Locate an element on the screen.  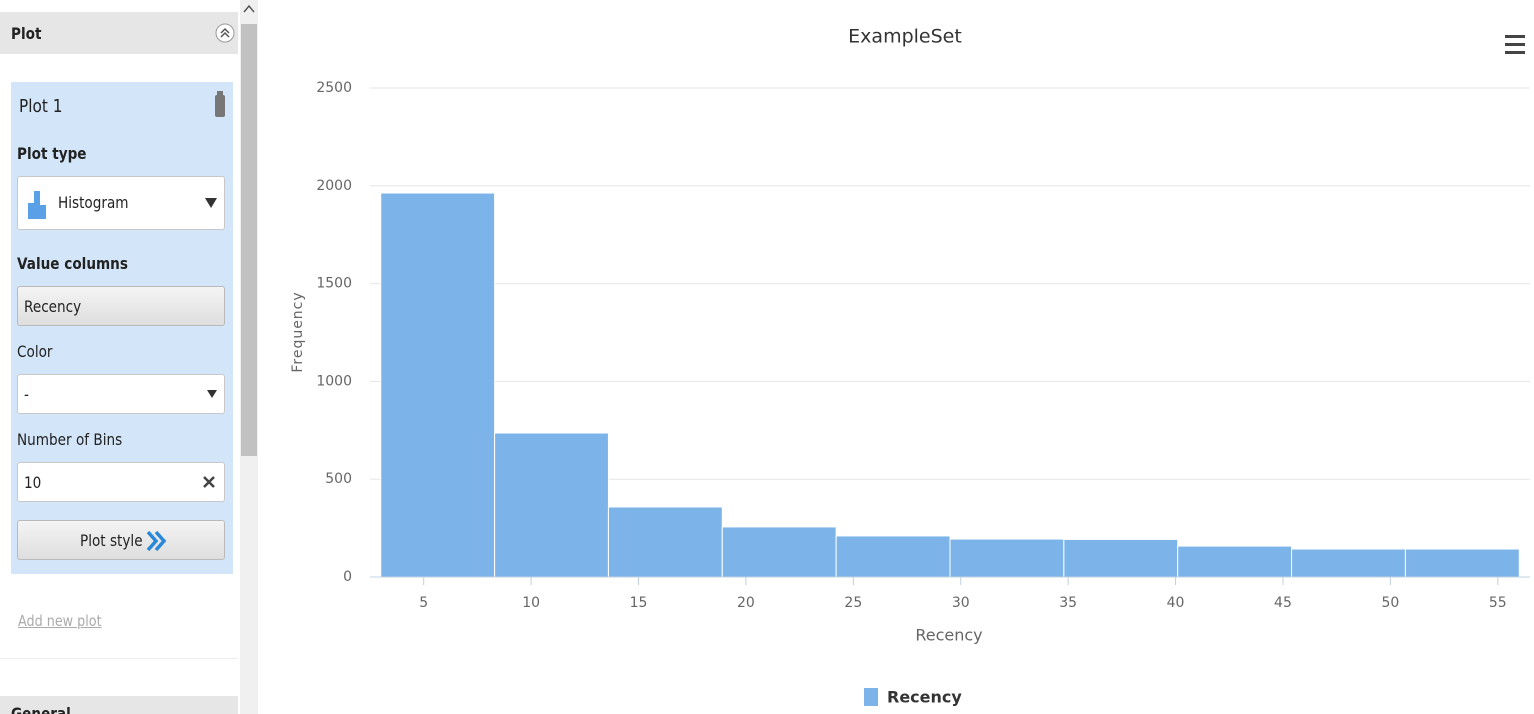
color-label: Color is located at coordinates (35, 351).